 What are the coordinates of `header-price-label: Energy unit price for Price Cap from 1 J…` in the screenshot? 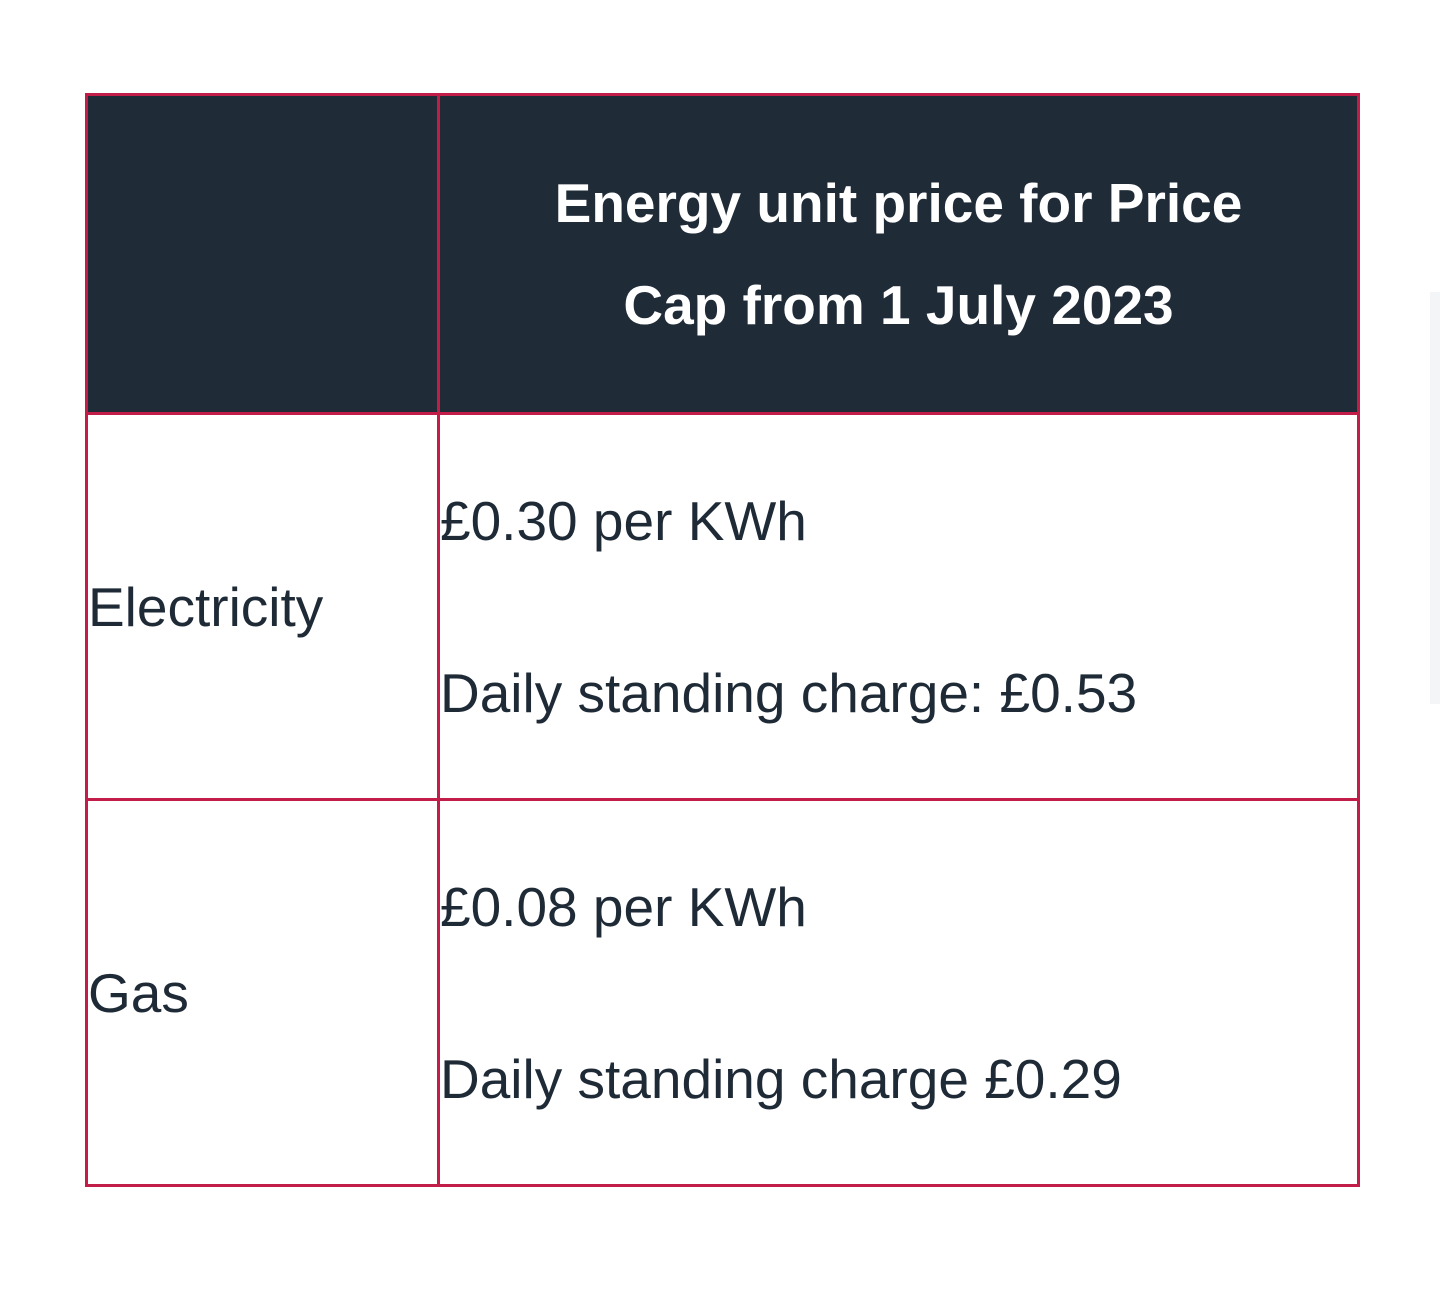 It's located at (898, 254).